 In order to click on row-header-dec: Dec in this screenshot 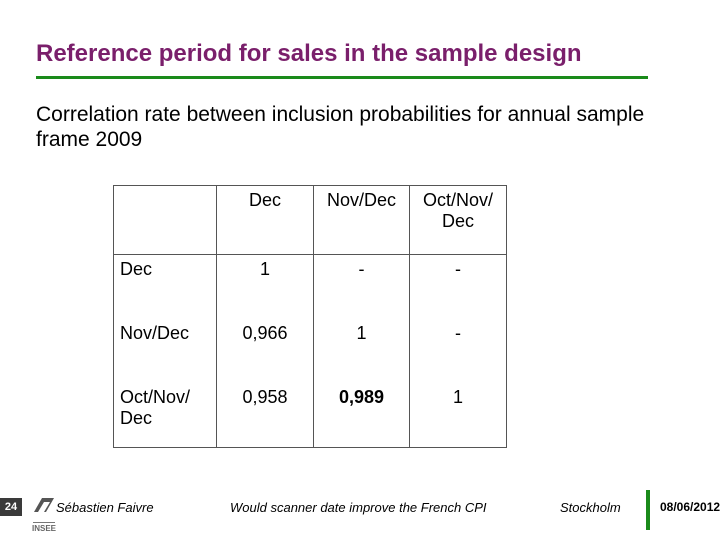, I will do `click(165, 286)`.